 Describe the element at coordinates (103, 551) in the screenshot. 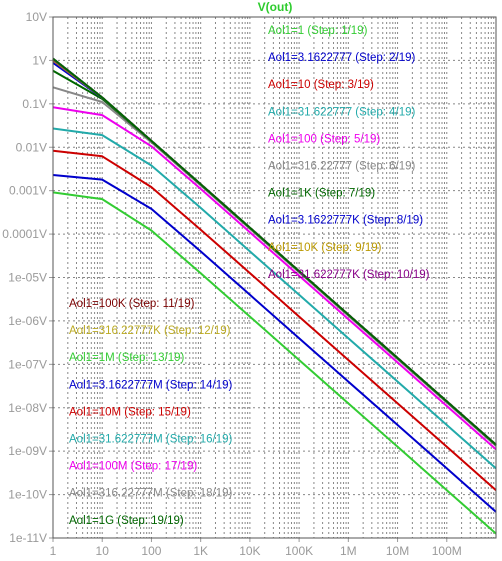

I see `x-tick-label: 10` at that location.